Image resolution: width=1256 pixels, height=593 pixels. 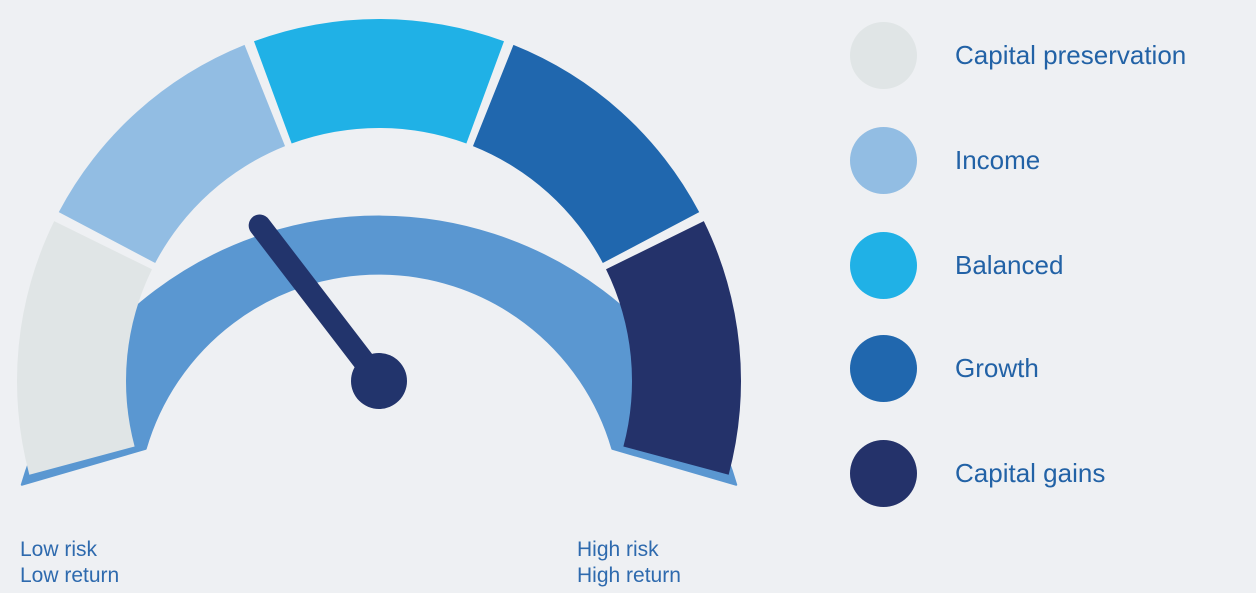 I want to click on low-risk-label: Low risk Low return, so click(x=69, y=563).